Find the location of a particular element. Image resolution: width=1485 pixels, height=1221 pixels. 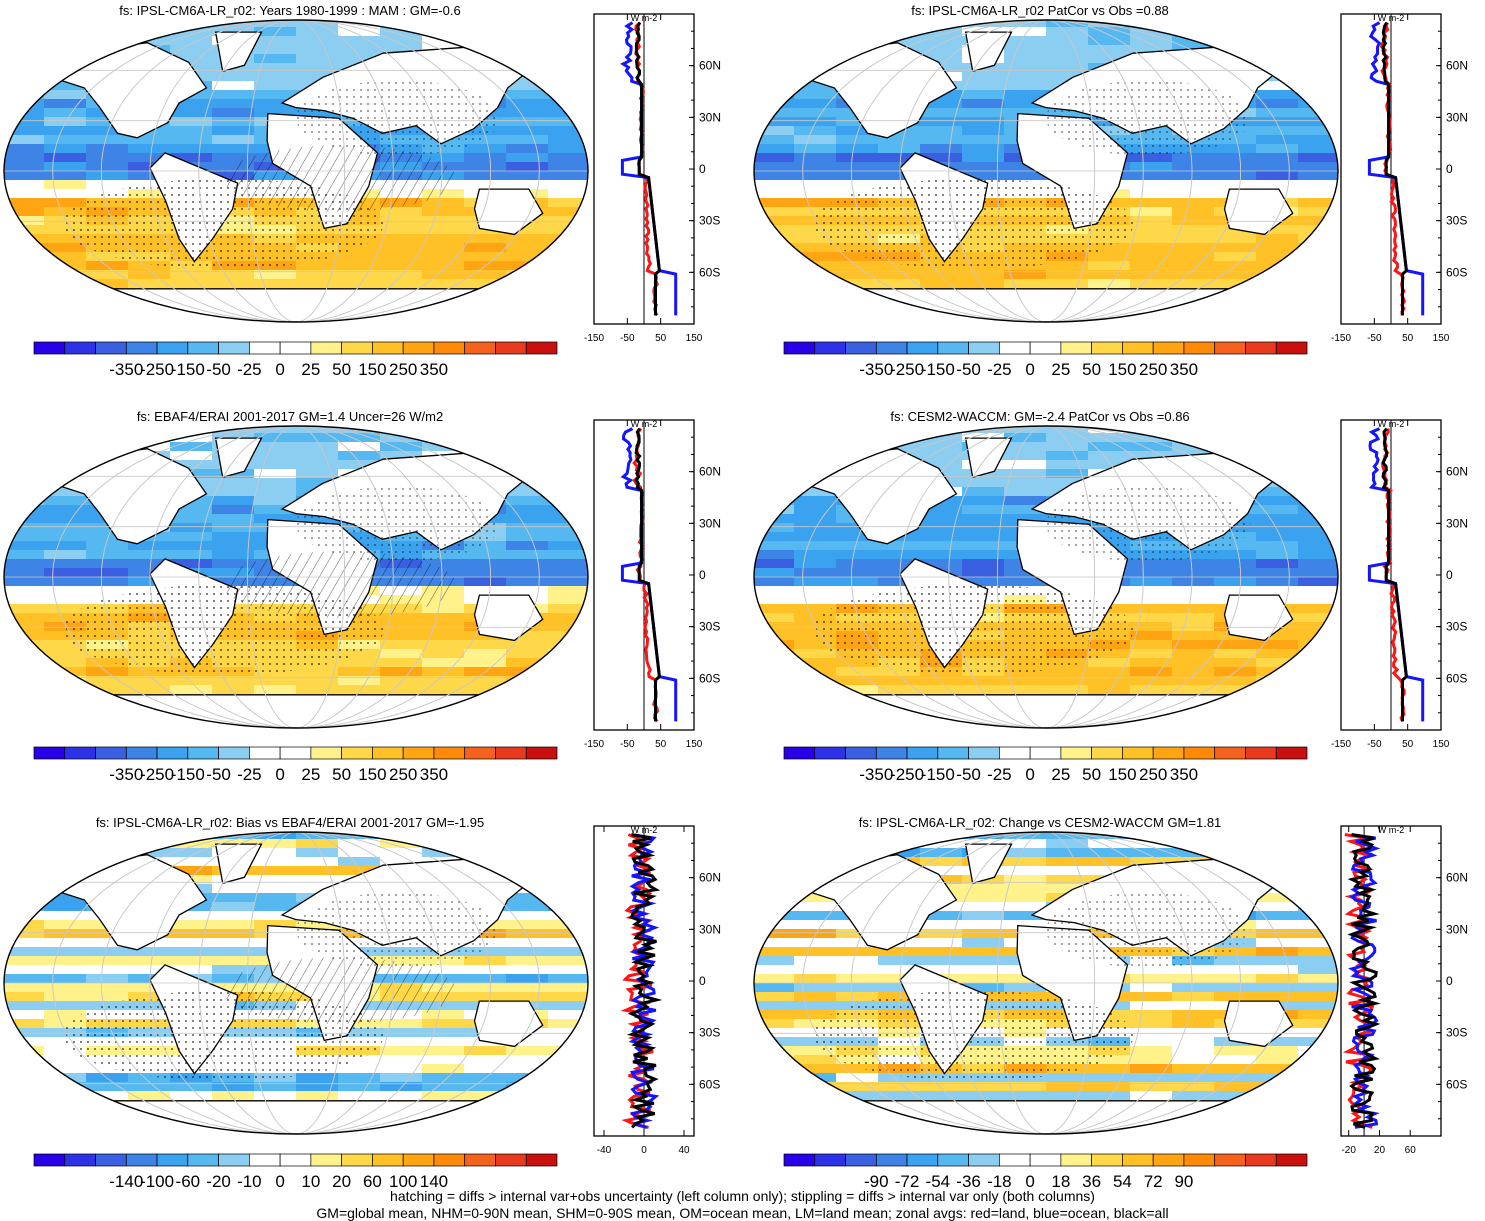

continent-antarctica is located at coordinates (296, 1117).